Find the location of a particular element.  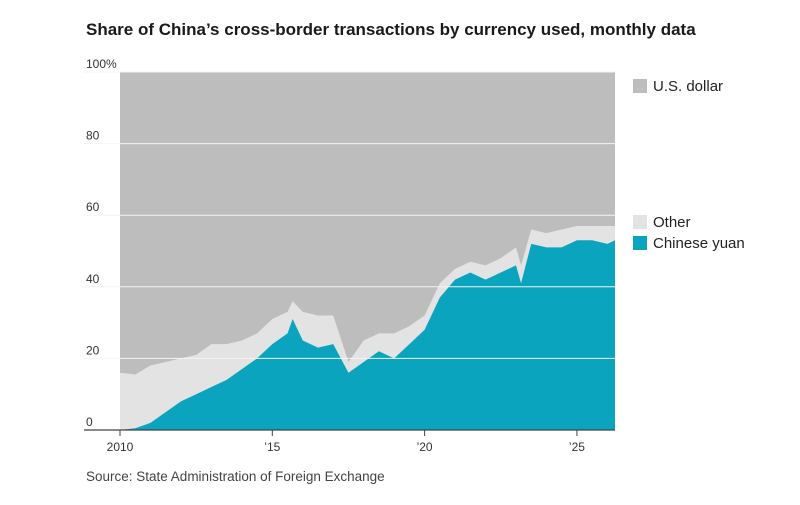

x-tick-label: ’25 is located at coordinates (577, 447).